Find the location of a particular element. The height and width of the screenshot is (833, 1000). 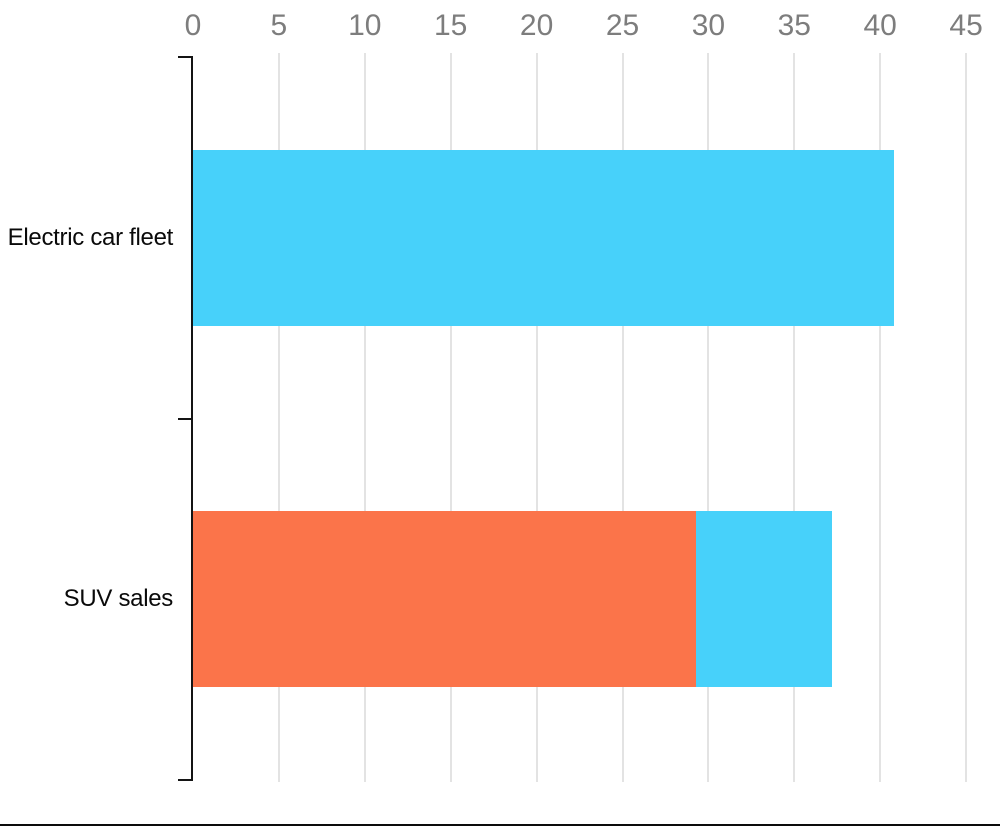

x-axis-tick-label: 35 is located at coordinates (794, 25).